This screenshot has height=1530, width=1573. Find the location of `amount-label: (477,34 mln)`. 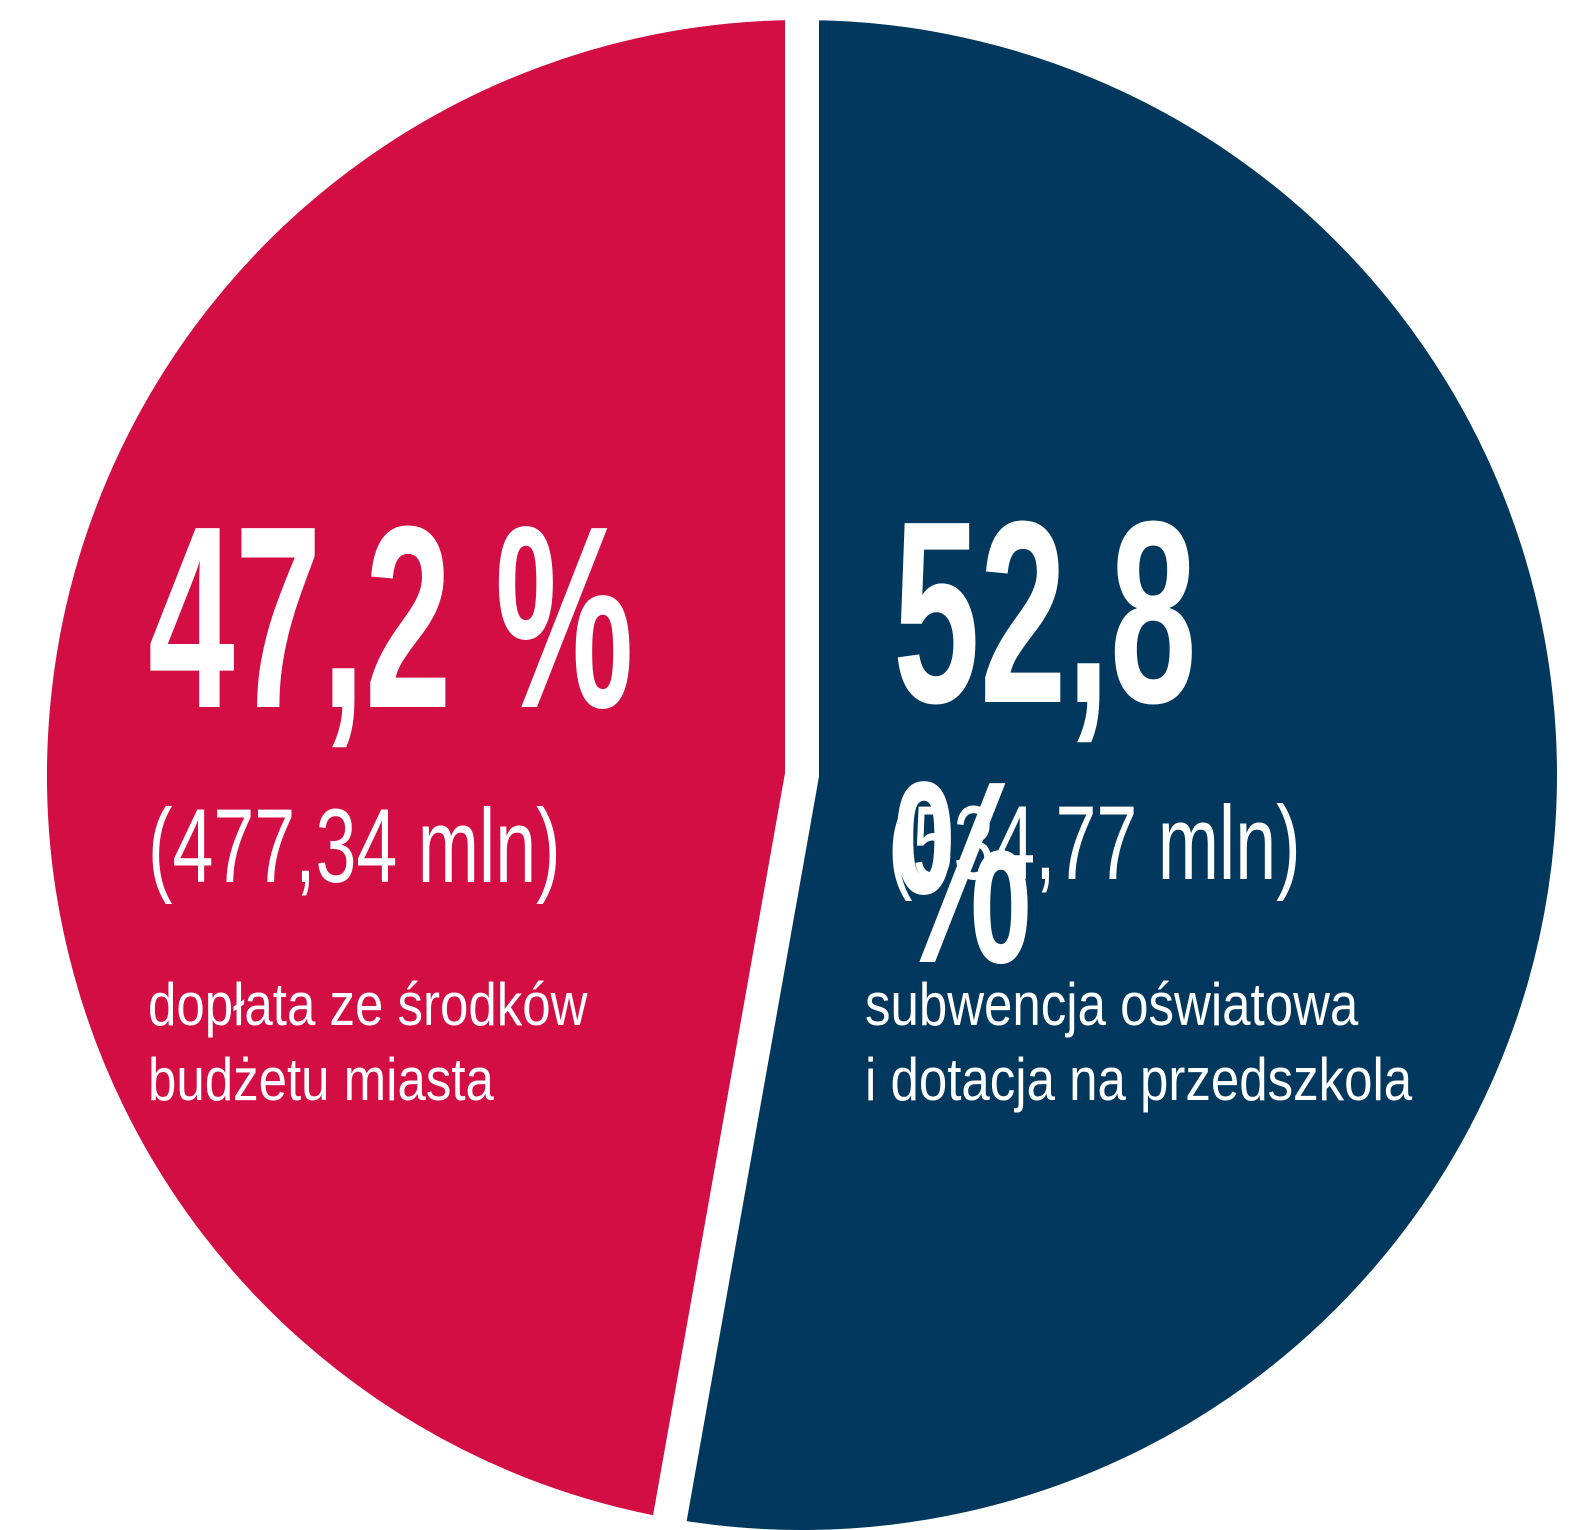

amount-label: (477,34 mln) is located at coordinates (354, 846).